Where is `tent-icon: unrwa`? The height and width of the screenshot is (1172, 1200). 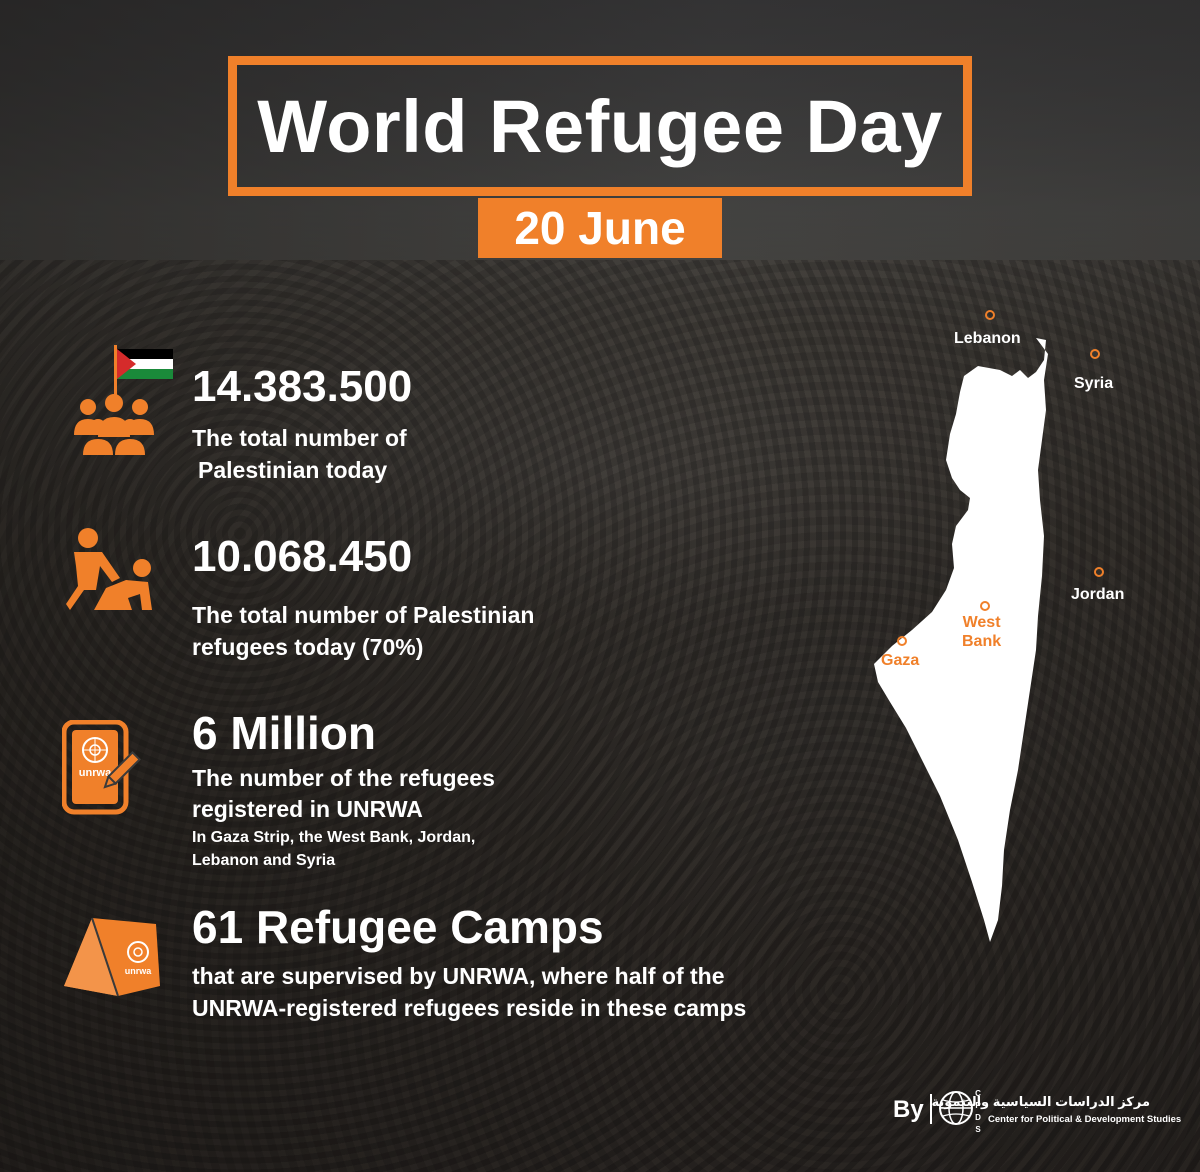 tent-icon: unrwa is located at coordinates (112, 959).